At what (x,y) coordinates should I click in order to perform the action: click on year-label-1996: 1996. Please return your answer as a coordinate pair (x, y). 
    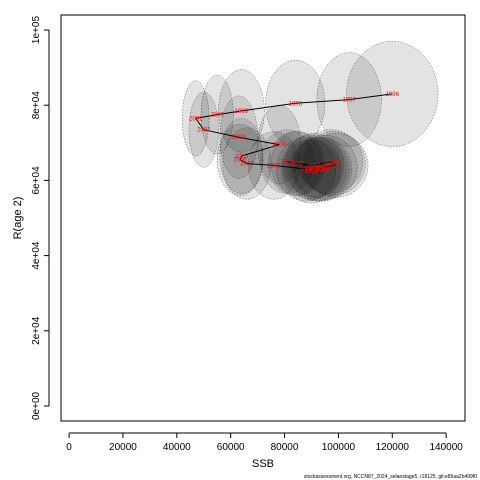
    Looking at the image, I should click on (393, 95).